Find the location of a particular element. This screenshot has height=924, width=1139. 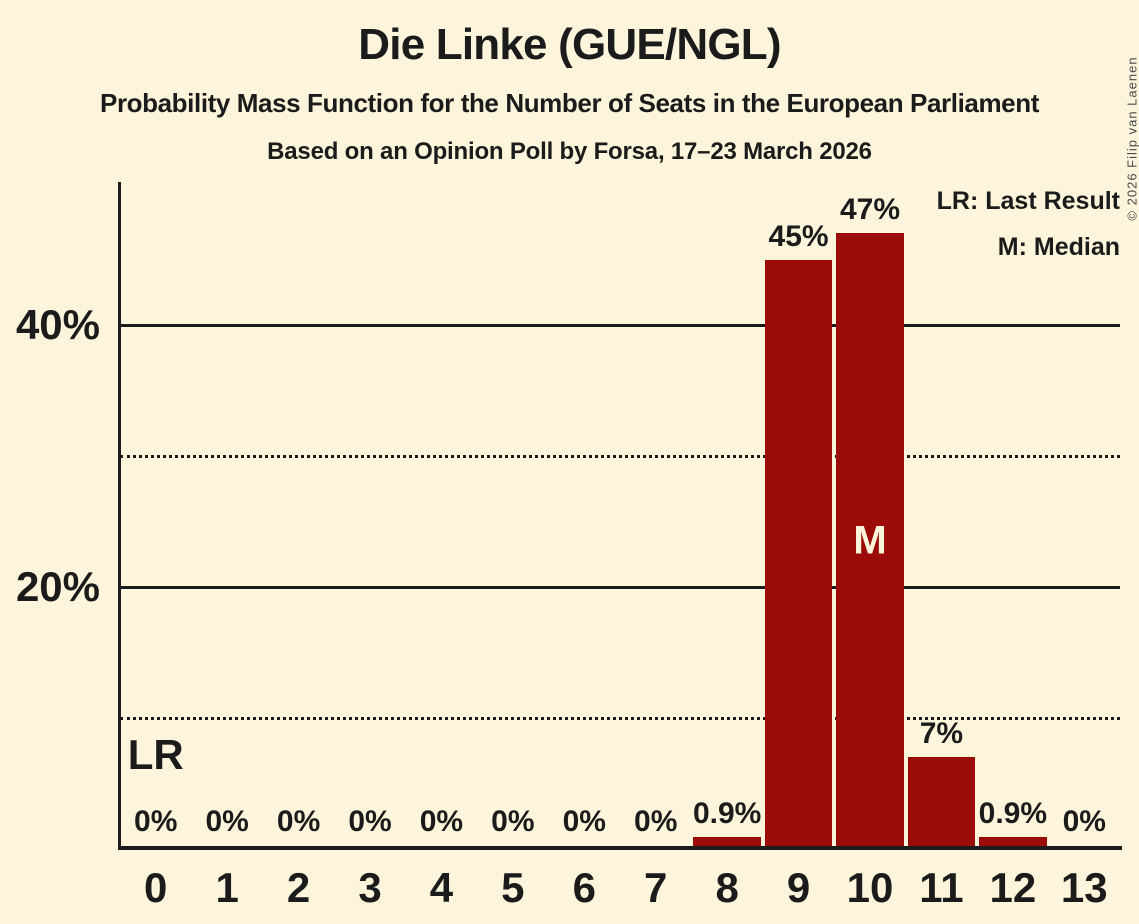

bar-value-label-seat-2: 0% is located at coordinates (298, 821).